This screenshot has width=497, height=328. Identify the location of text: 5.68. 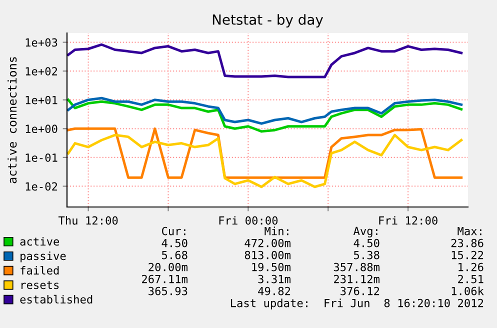
(175, 255).